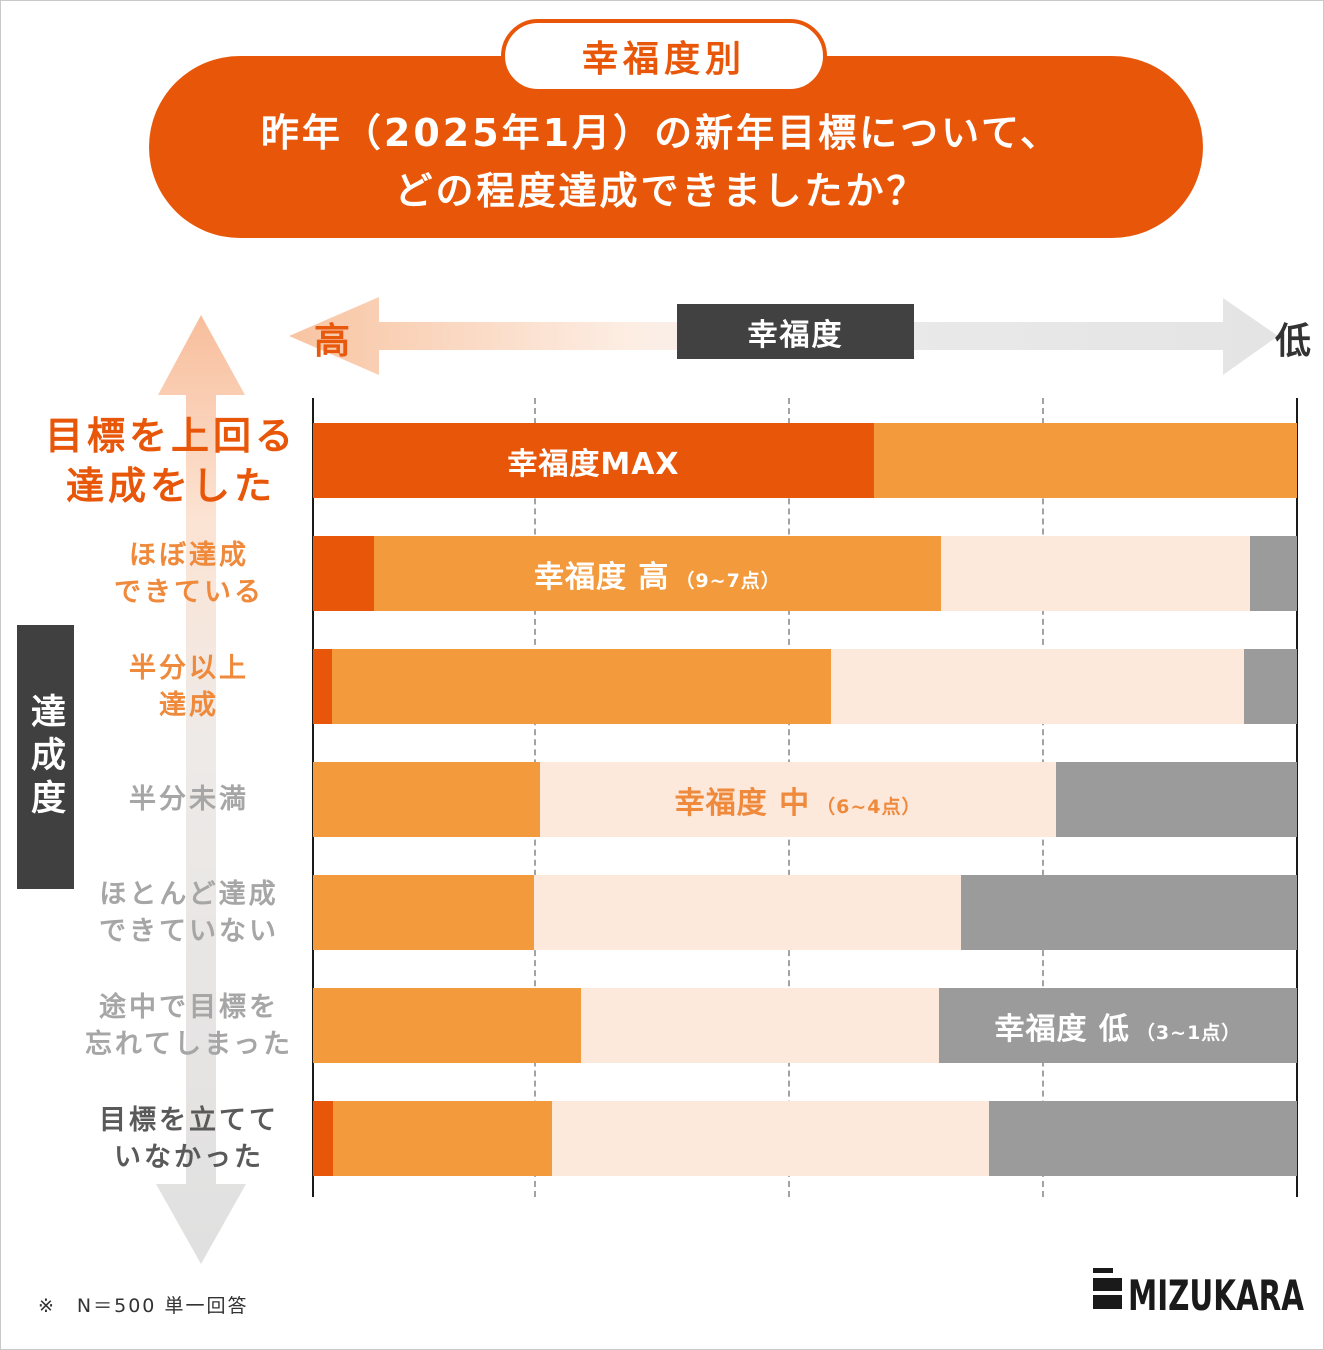 Image resolution: width=1324 pixels, height=1350 pixels. I want to click on achievement-axis-title: 達成度, so click(45, 757).